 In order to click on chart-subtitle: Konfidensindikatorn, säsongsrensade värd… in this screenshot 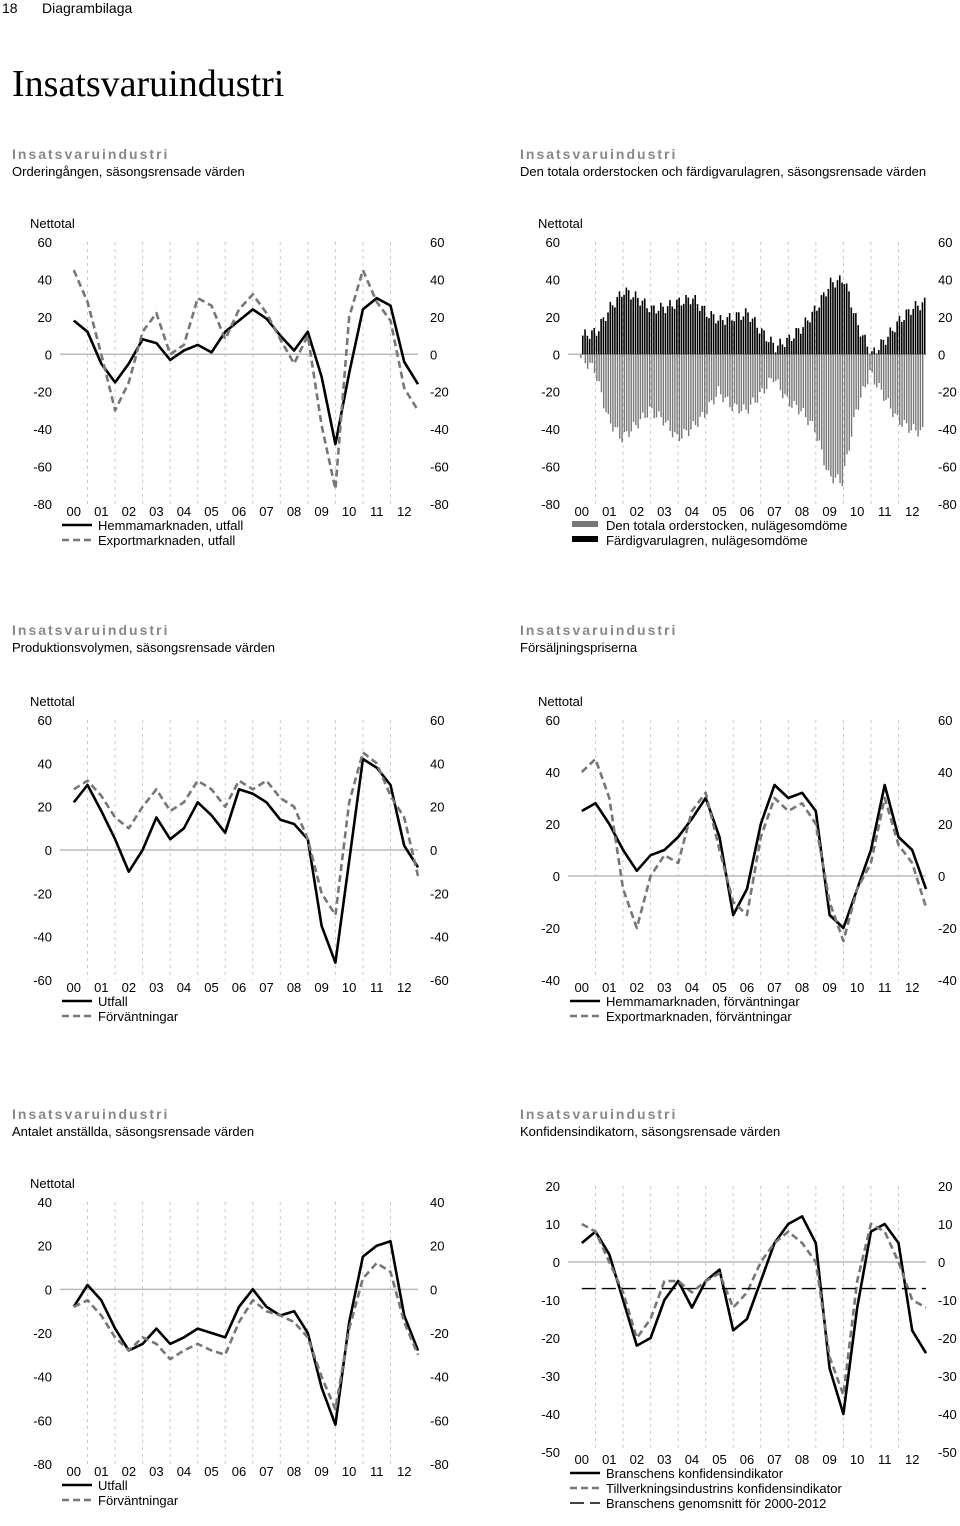, I will do `click(650, 1131)`.